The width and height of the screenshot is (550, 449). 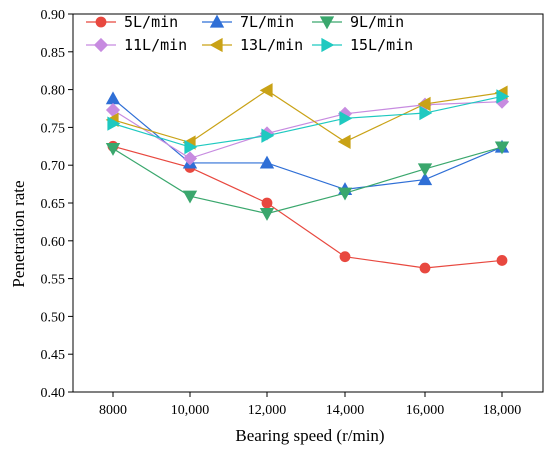 I want to click on legend: 5L/min 7L/min 9L/min 11L/min 13L/min 15L/min, so click(x=249, y=33).